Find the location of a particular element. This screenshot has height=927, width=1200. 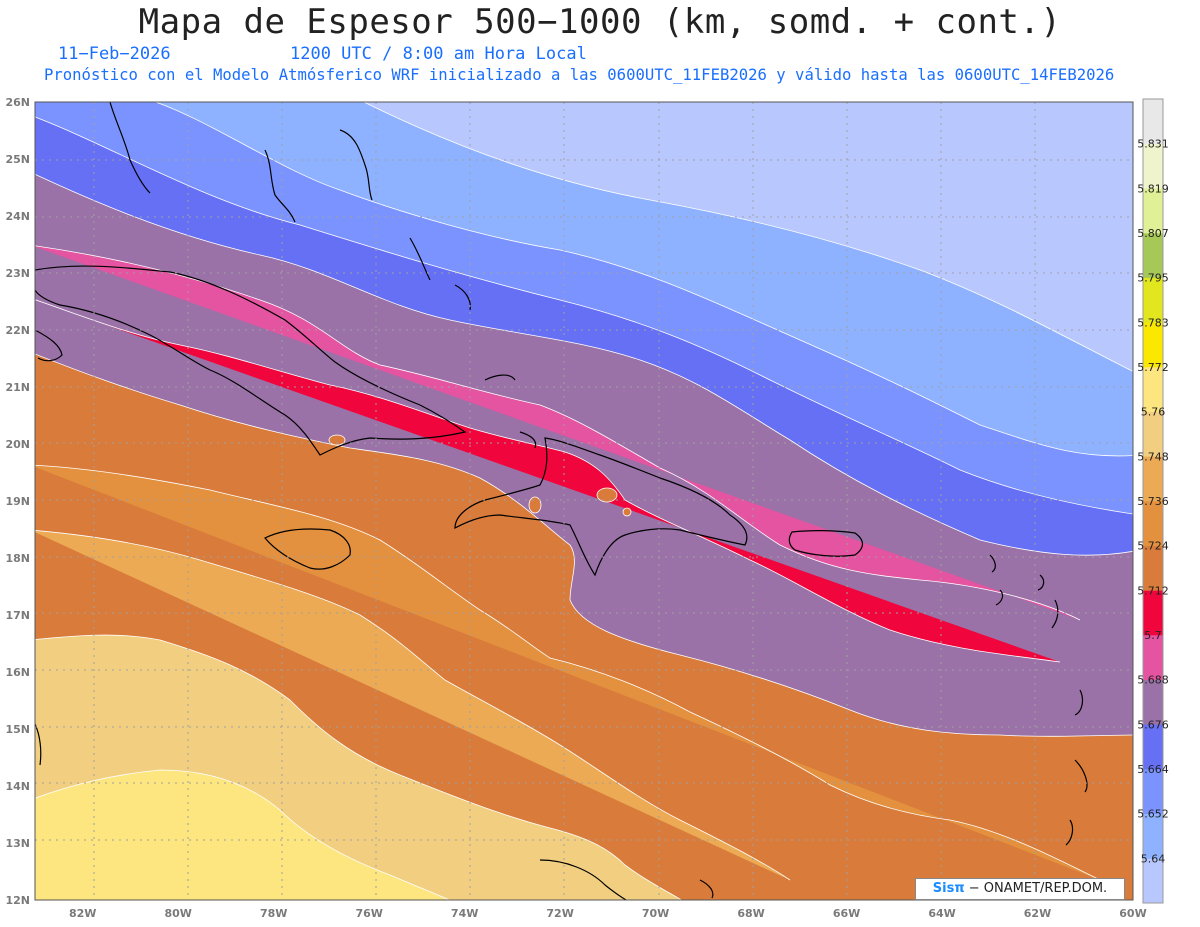

lon-tick-label: 78W is located at coordinates (273, 913).